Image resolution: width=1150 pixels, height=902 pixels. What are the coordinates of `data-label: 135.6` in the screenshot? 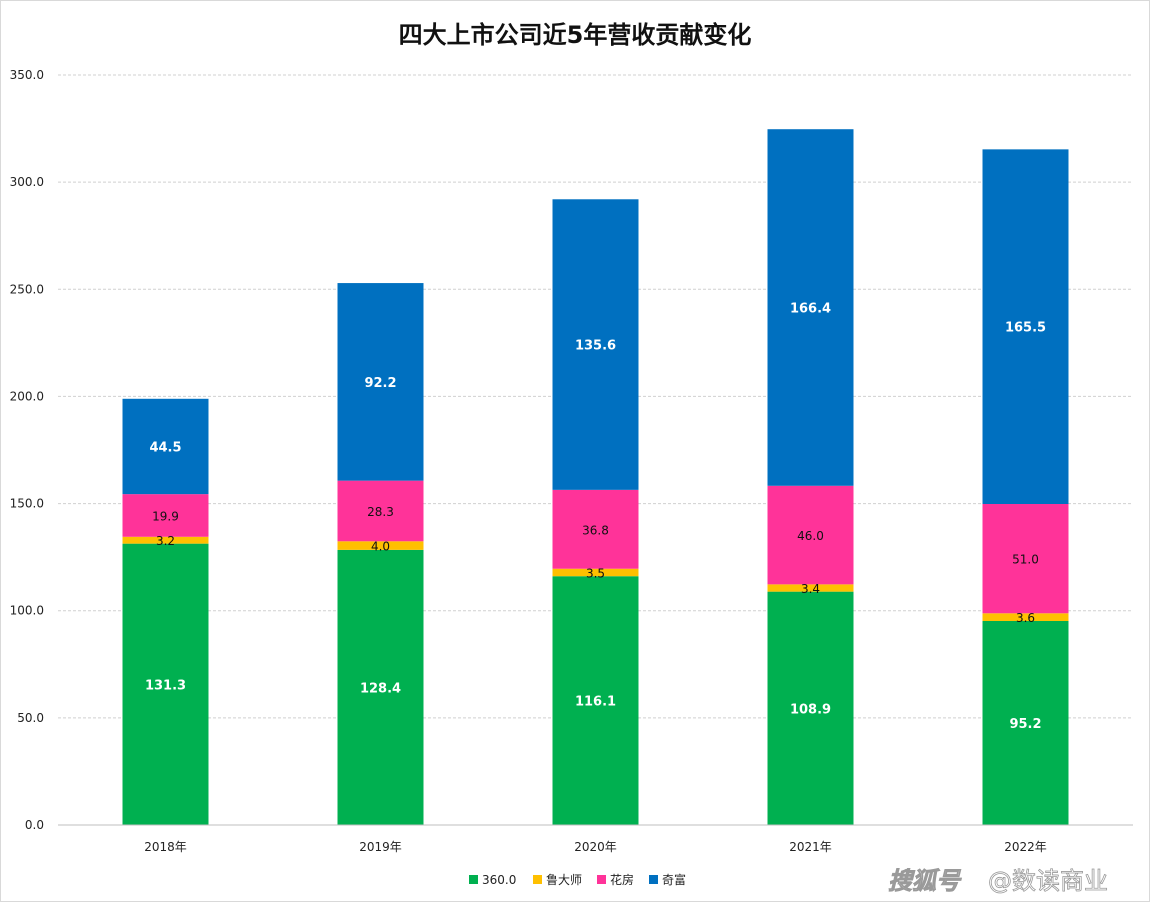 It's located at (595, 346).